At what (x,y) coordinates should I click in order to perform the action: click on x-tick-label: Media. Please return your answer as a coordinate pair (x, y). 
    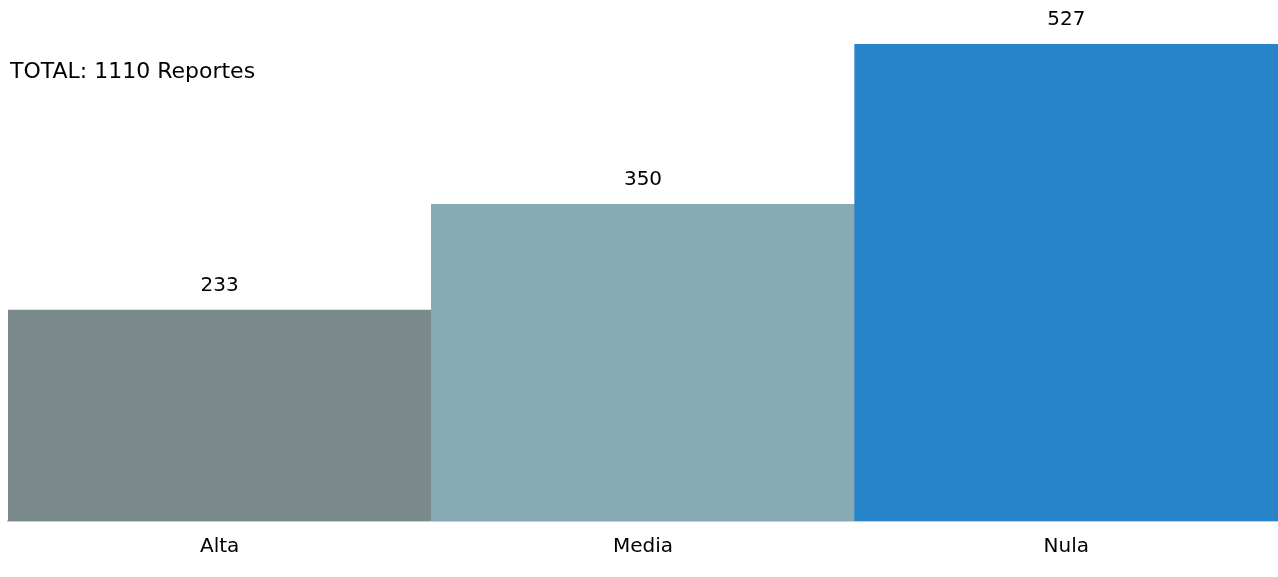
    Looking at the image, I should click on (643, 545).